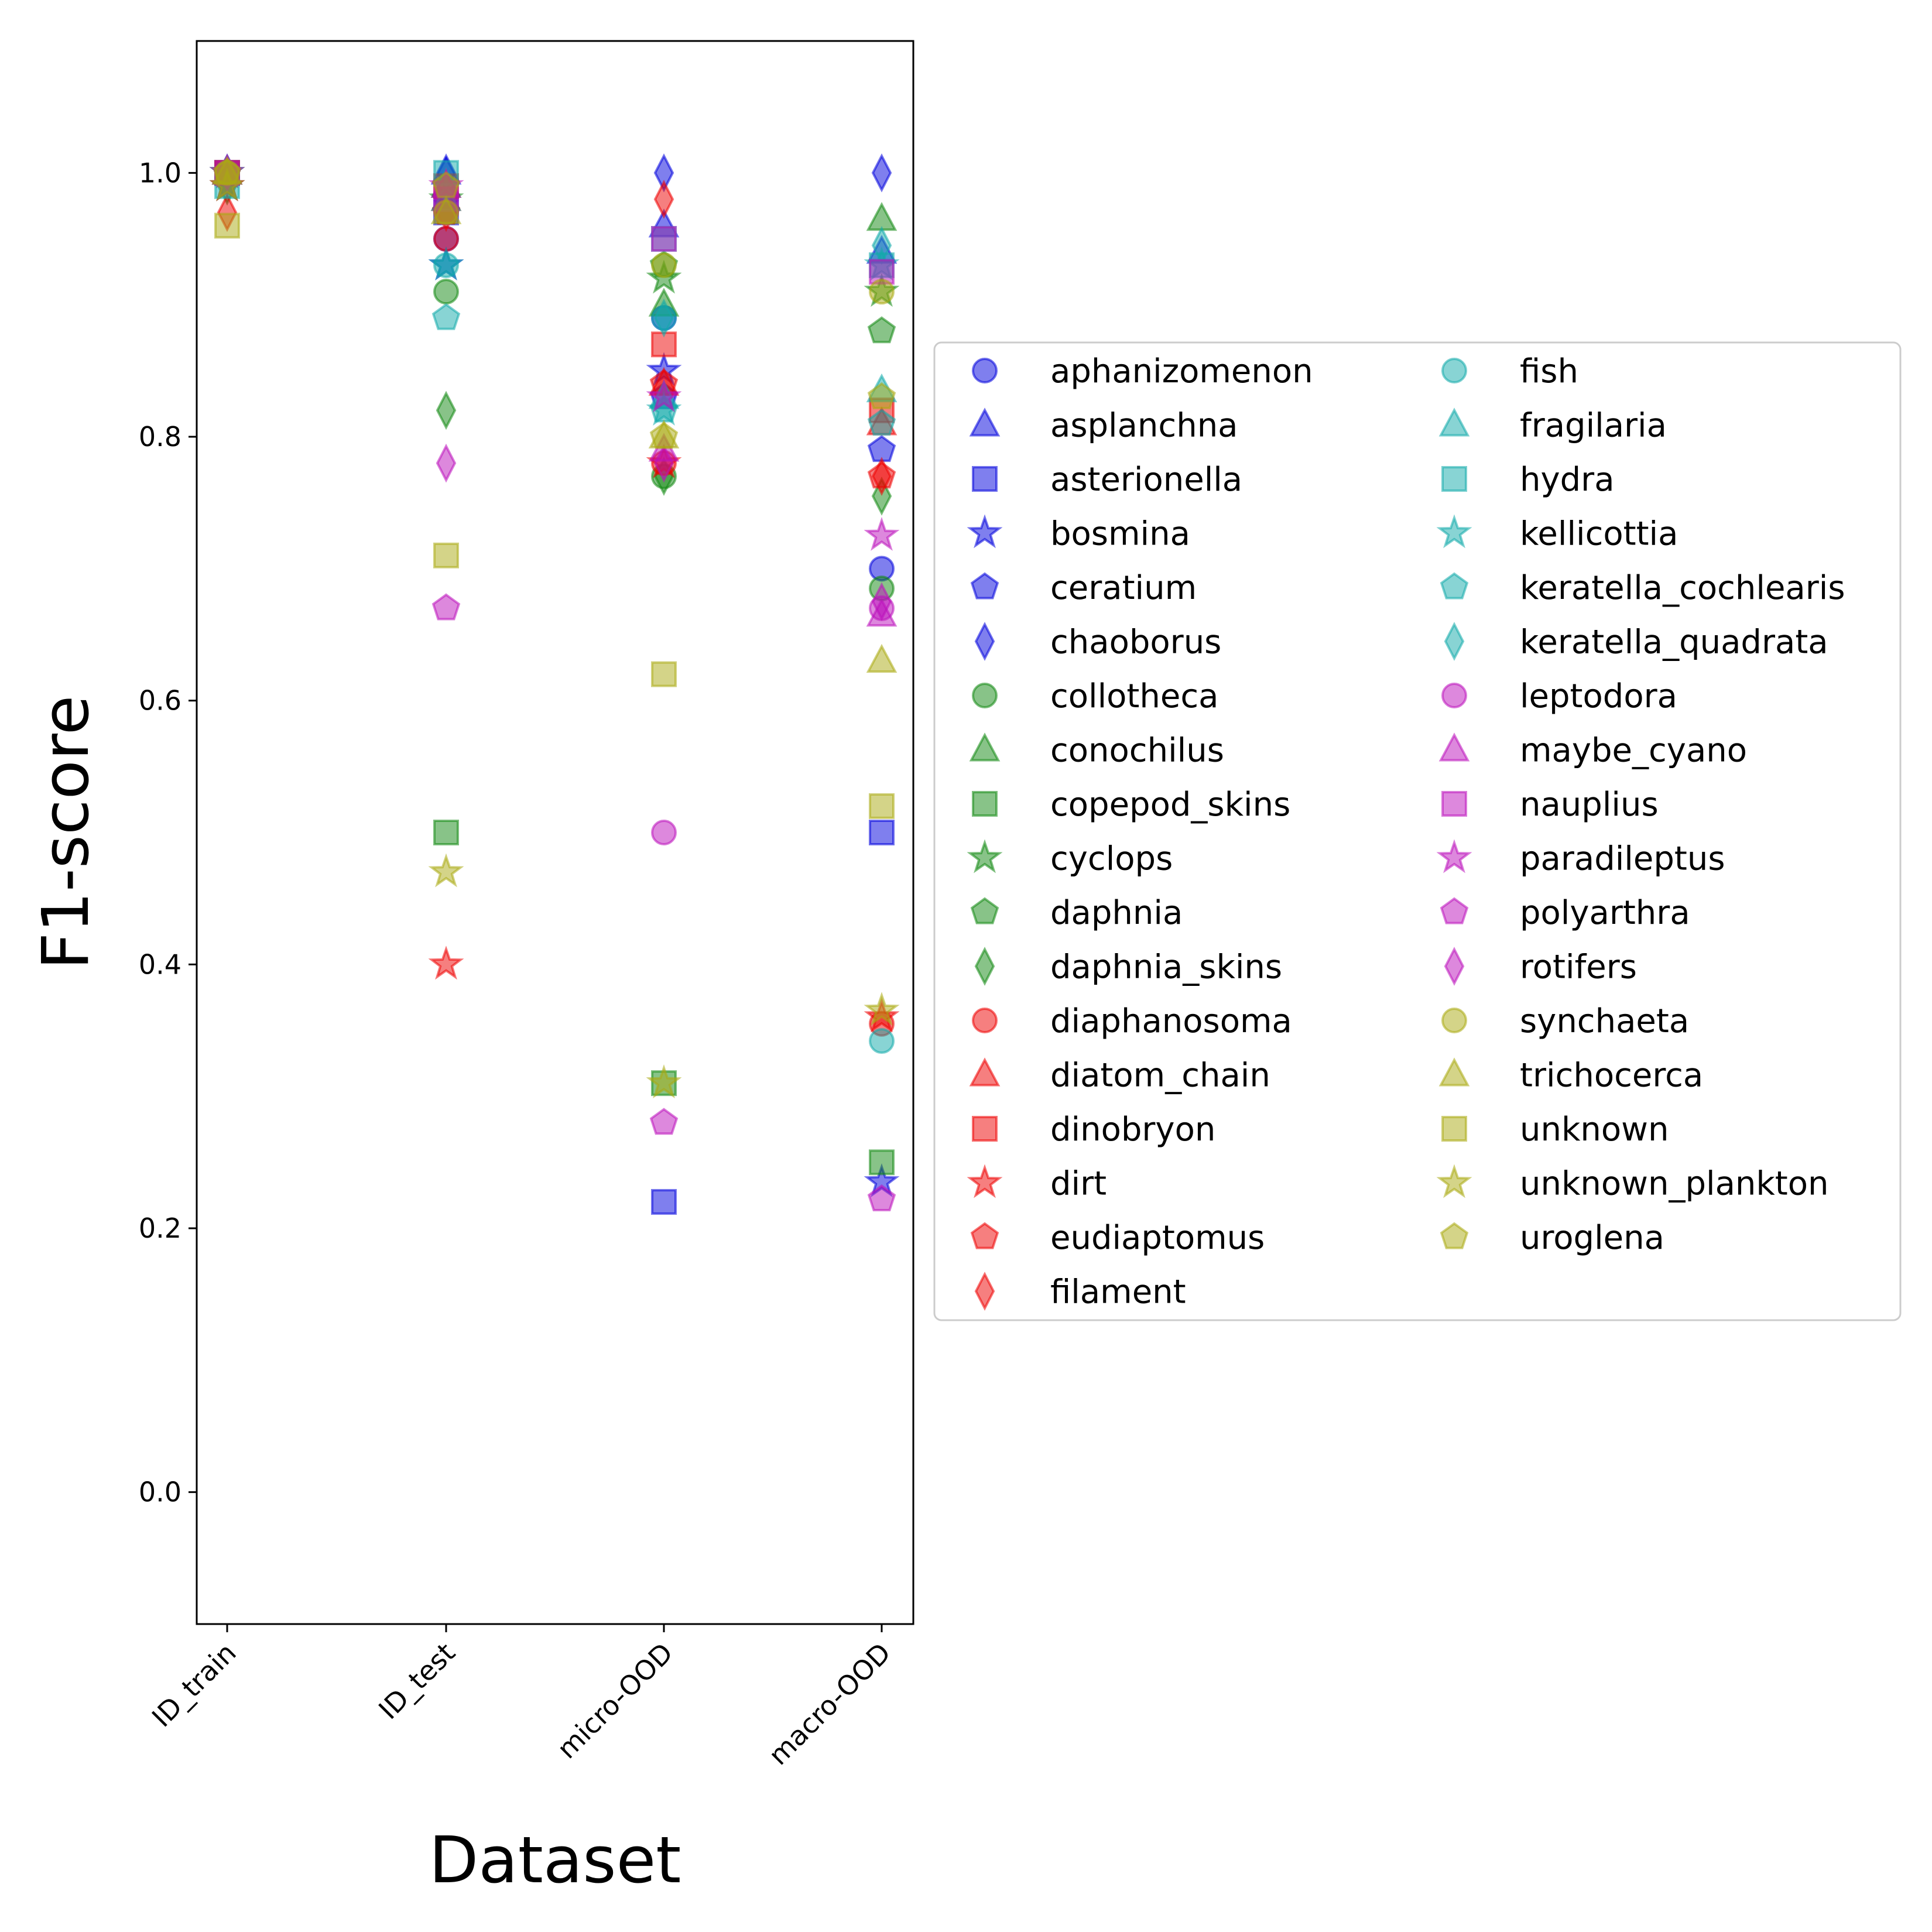 This screenshot has width=1932, height=1932. I want to click on legend-label: conochilus, so click(1137, 751).